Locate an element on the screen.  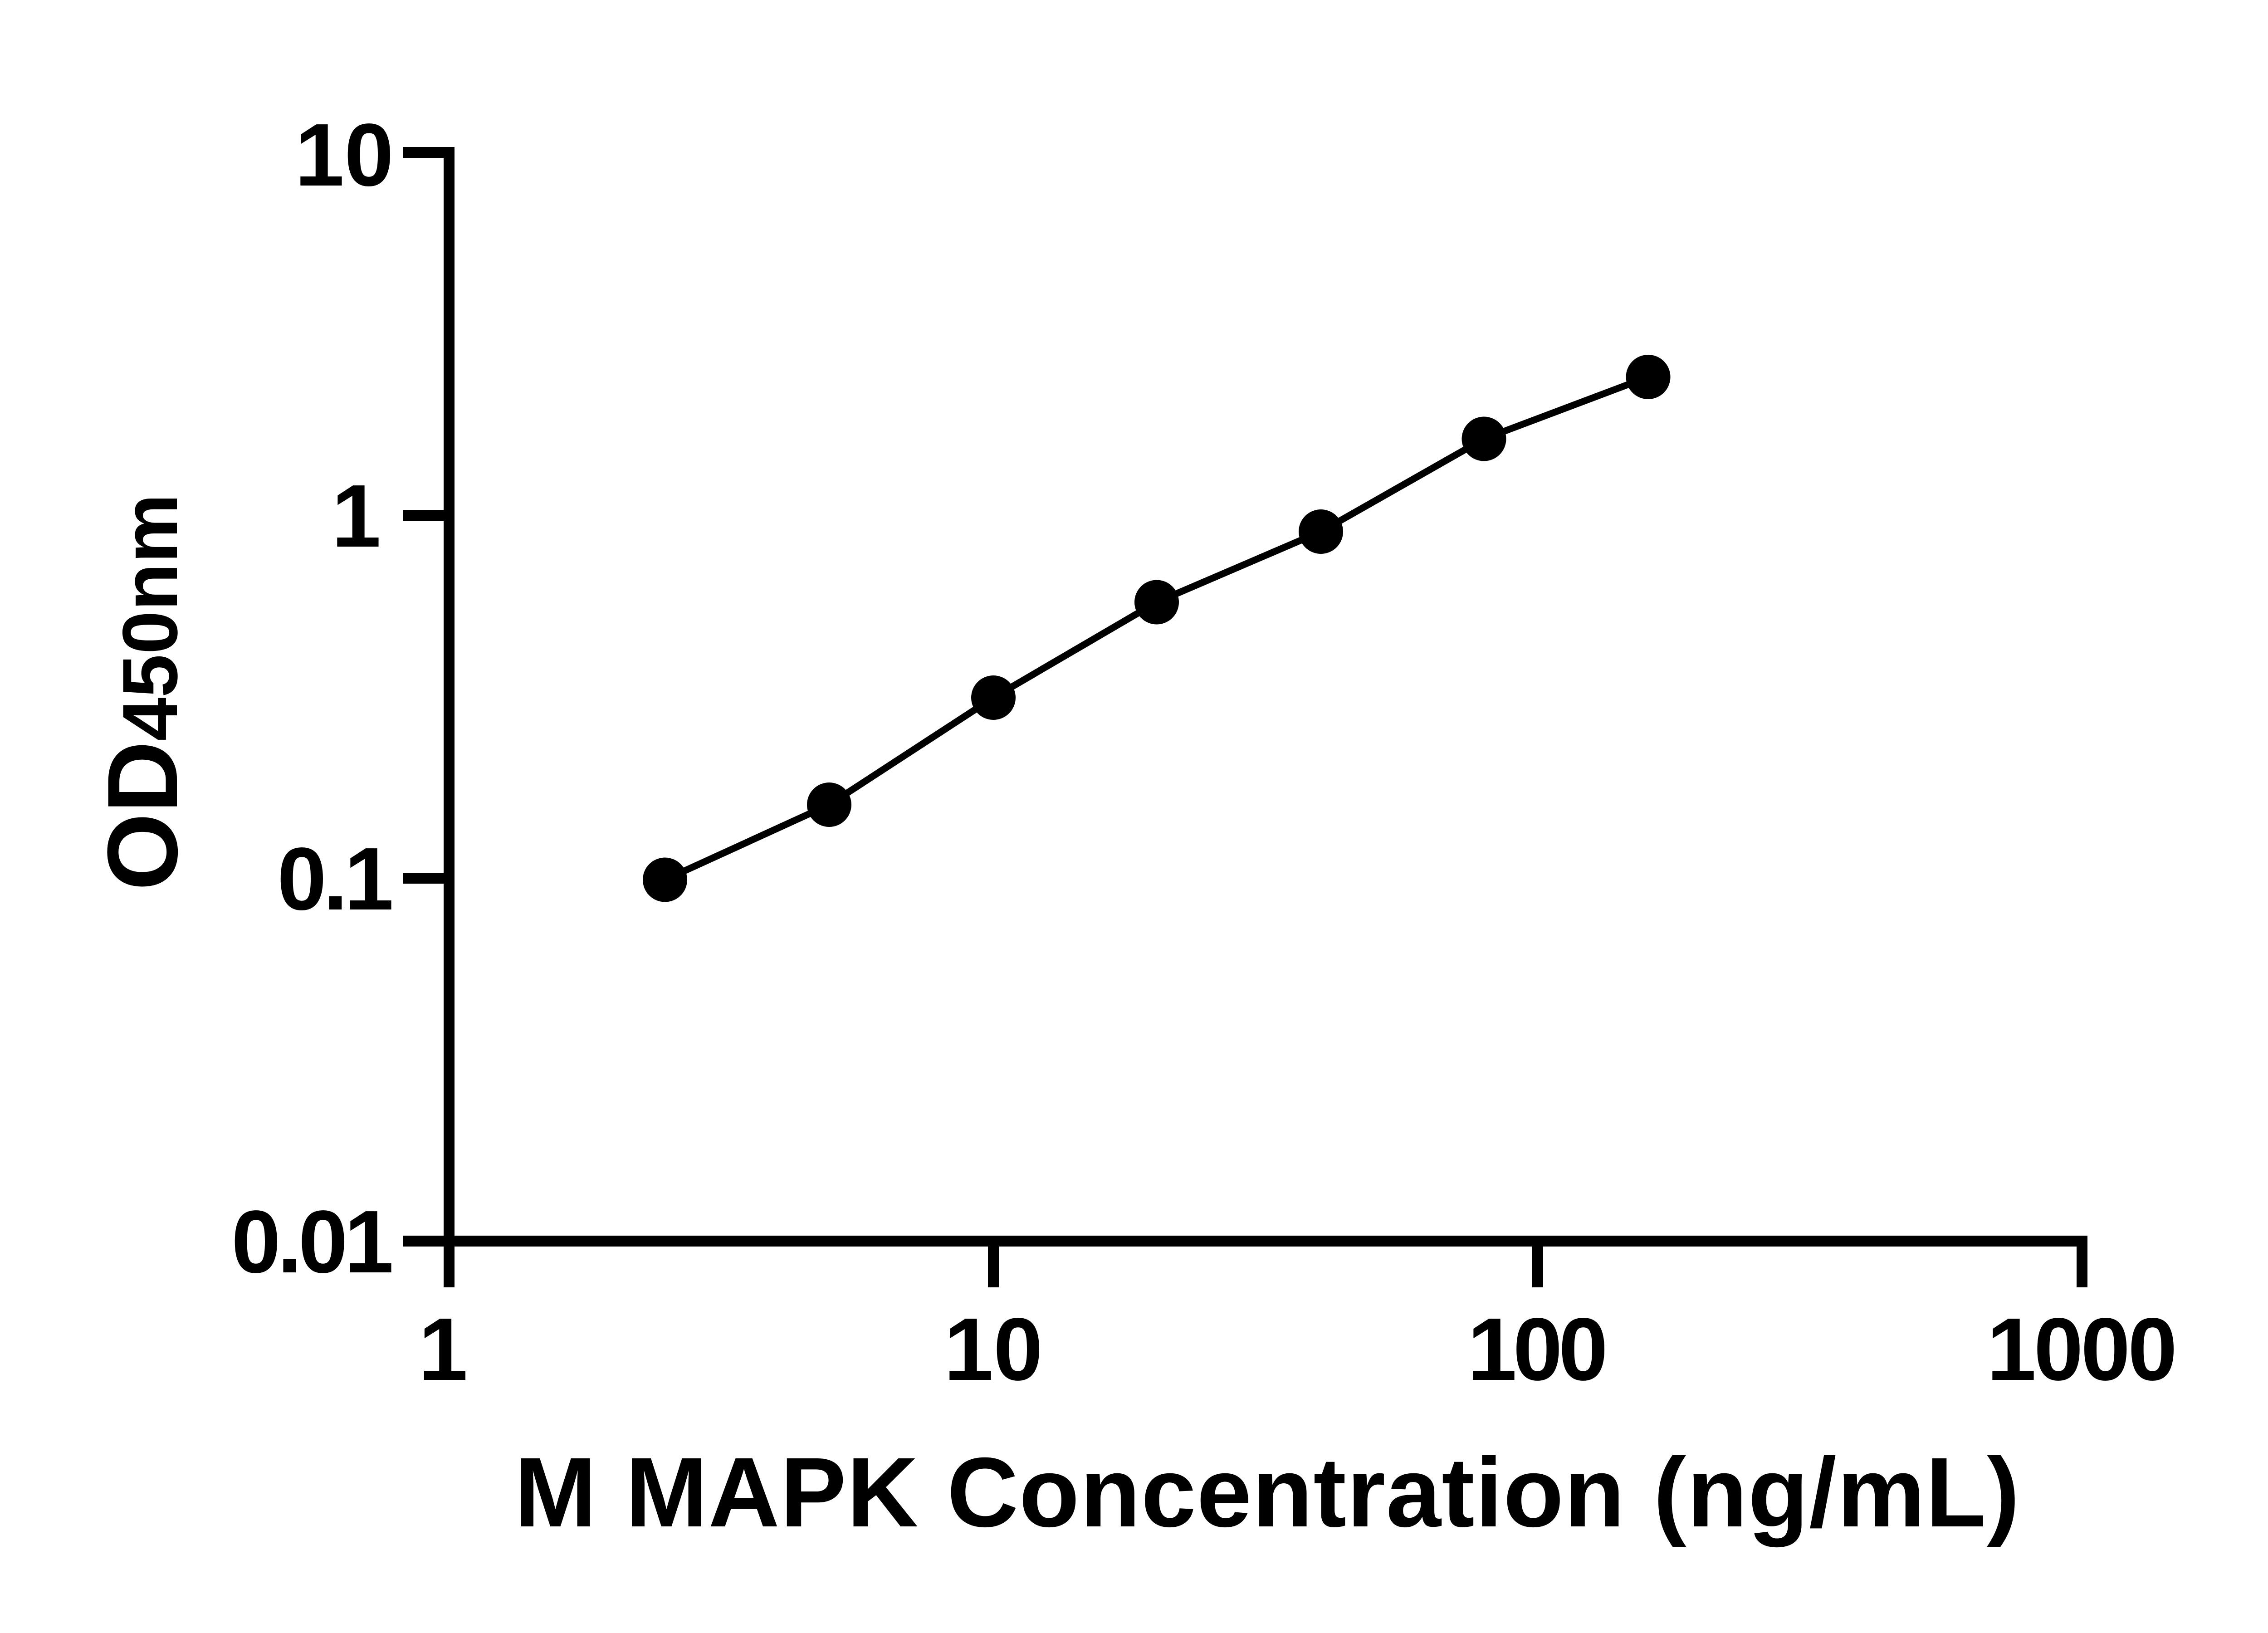
svg-text: 1000 is located at coordinates (2082, 1349).